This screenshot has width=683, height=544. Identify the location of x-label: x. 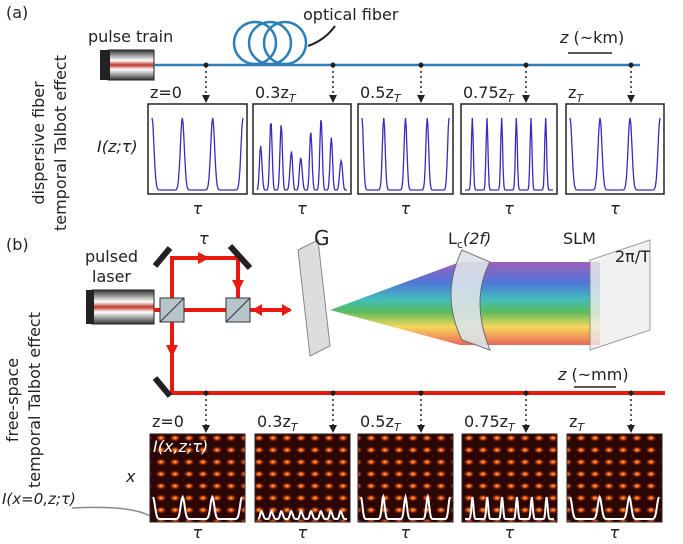
(130, 476).